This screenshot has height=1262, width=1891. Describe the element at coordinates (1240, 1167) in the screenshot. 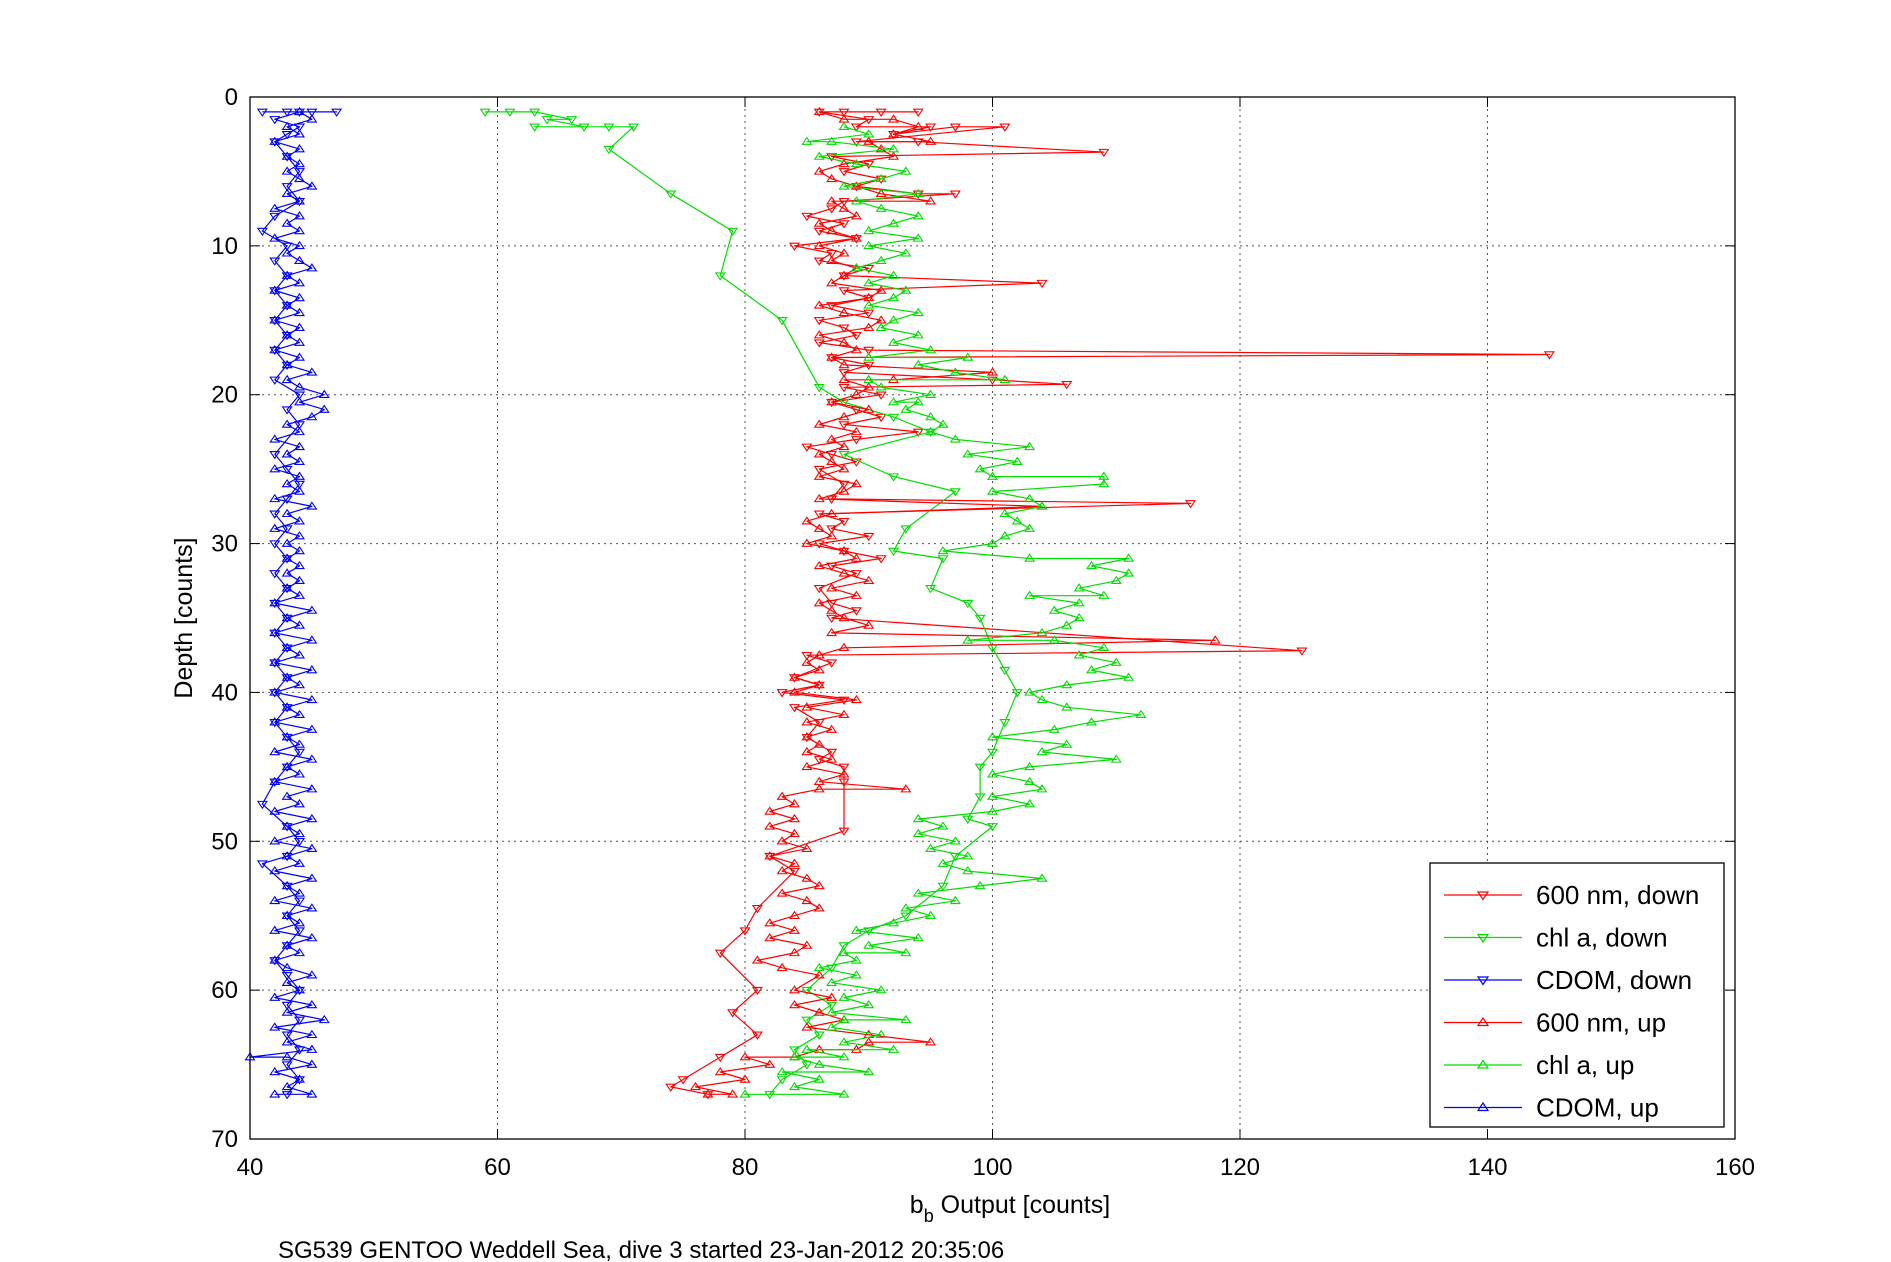

I see `x-tick-label: 120` at that location.